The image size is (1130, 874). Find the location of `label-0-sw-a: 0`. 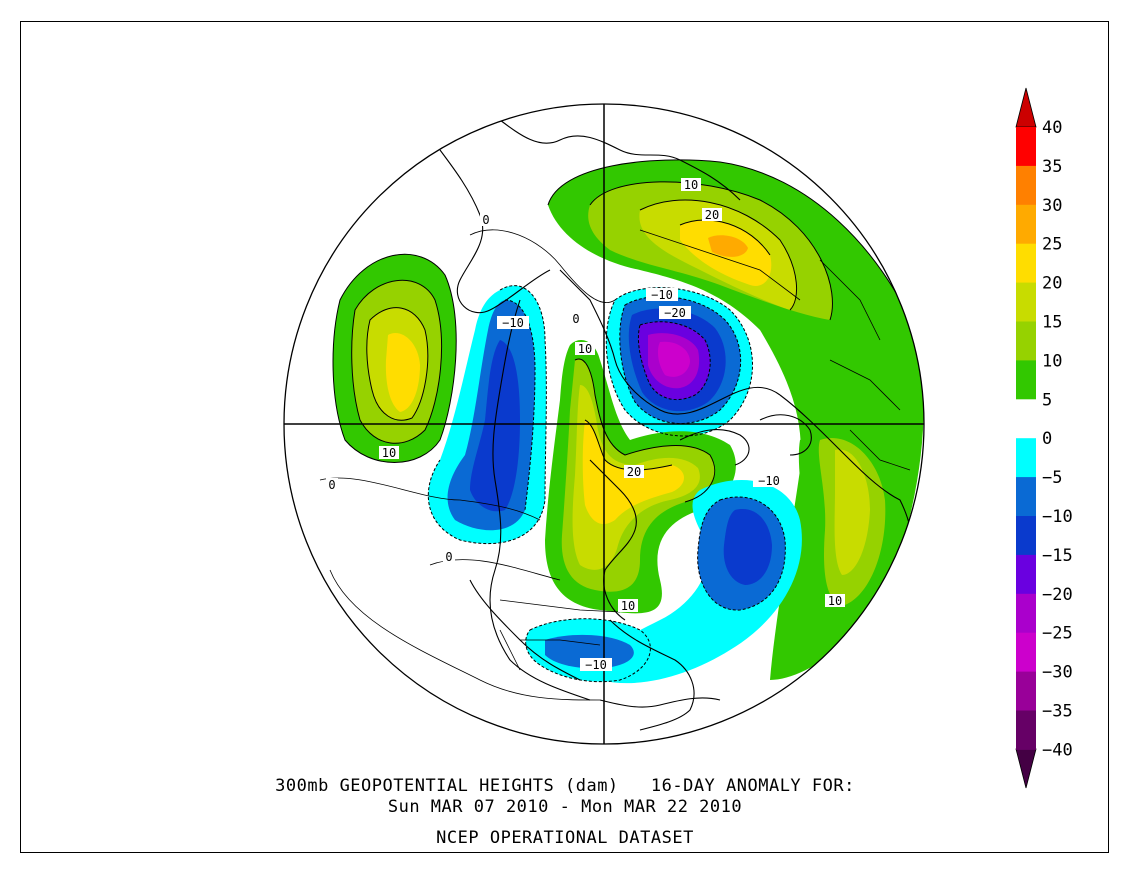

label-0-sw-a: 0 is located at coordinates (332, 485).